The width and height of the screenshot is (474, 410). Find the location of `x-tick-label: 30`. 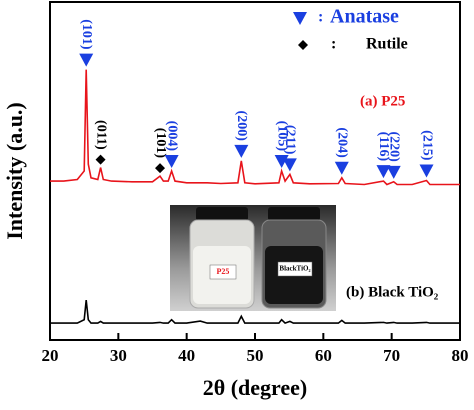

x-tick-label: 30 is located at coordinates (118, 355).